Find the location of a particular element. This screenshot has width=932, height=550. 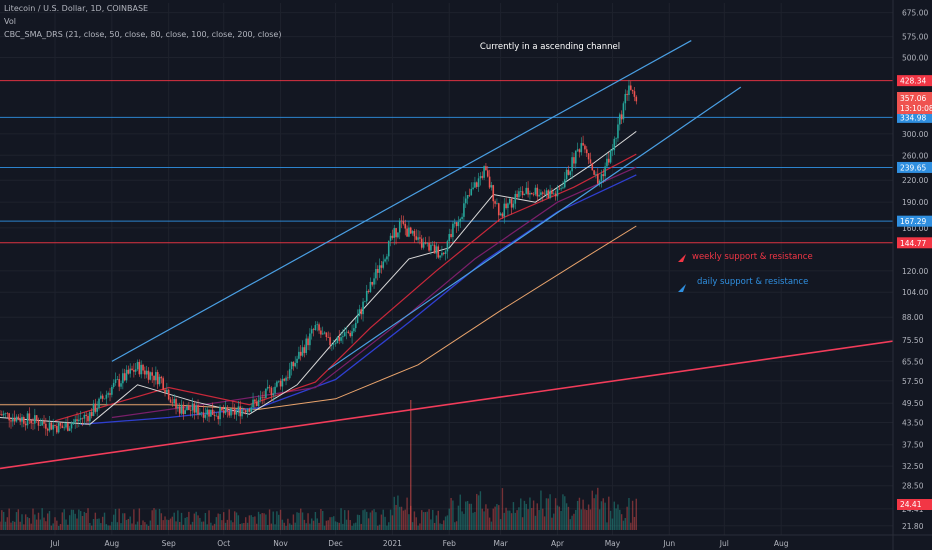

volume-tag-bg is located at coordinates (914, 504).